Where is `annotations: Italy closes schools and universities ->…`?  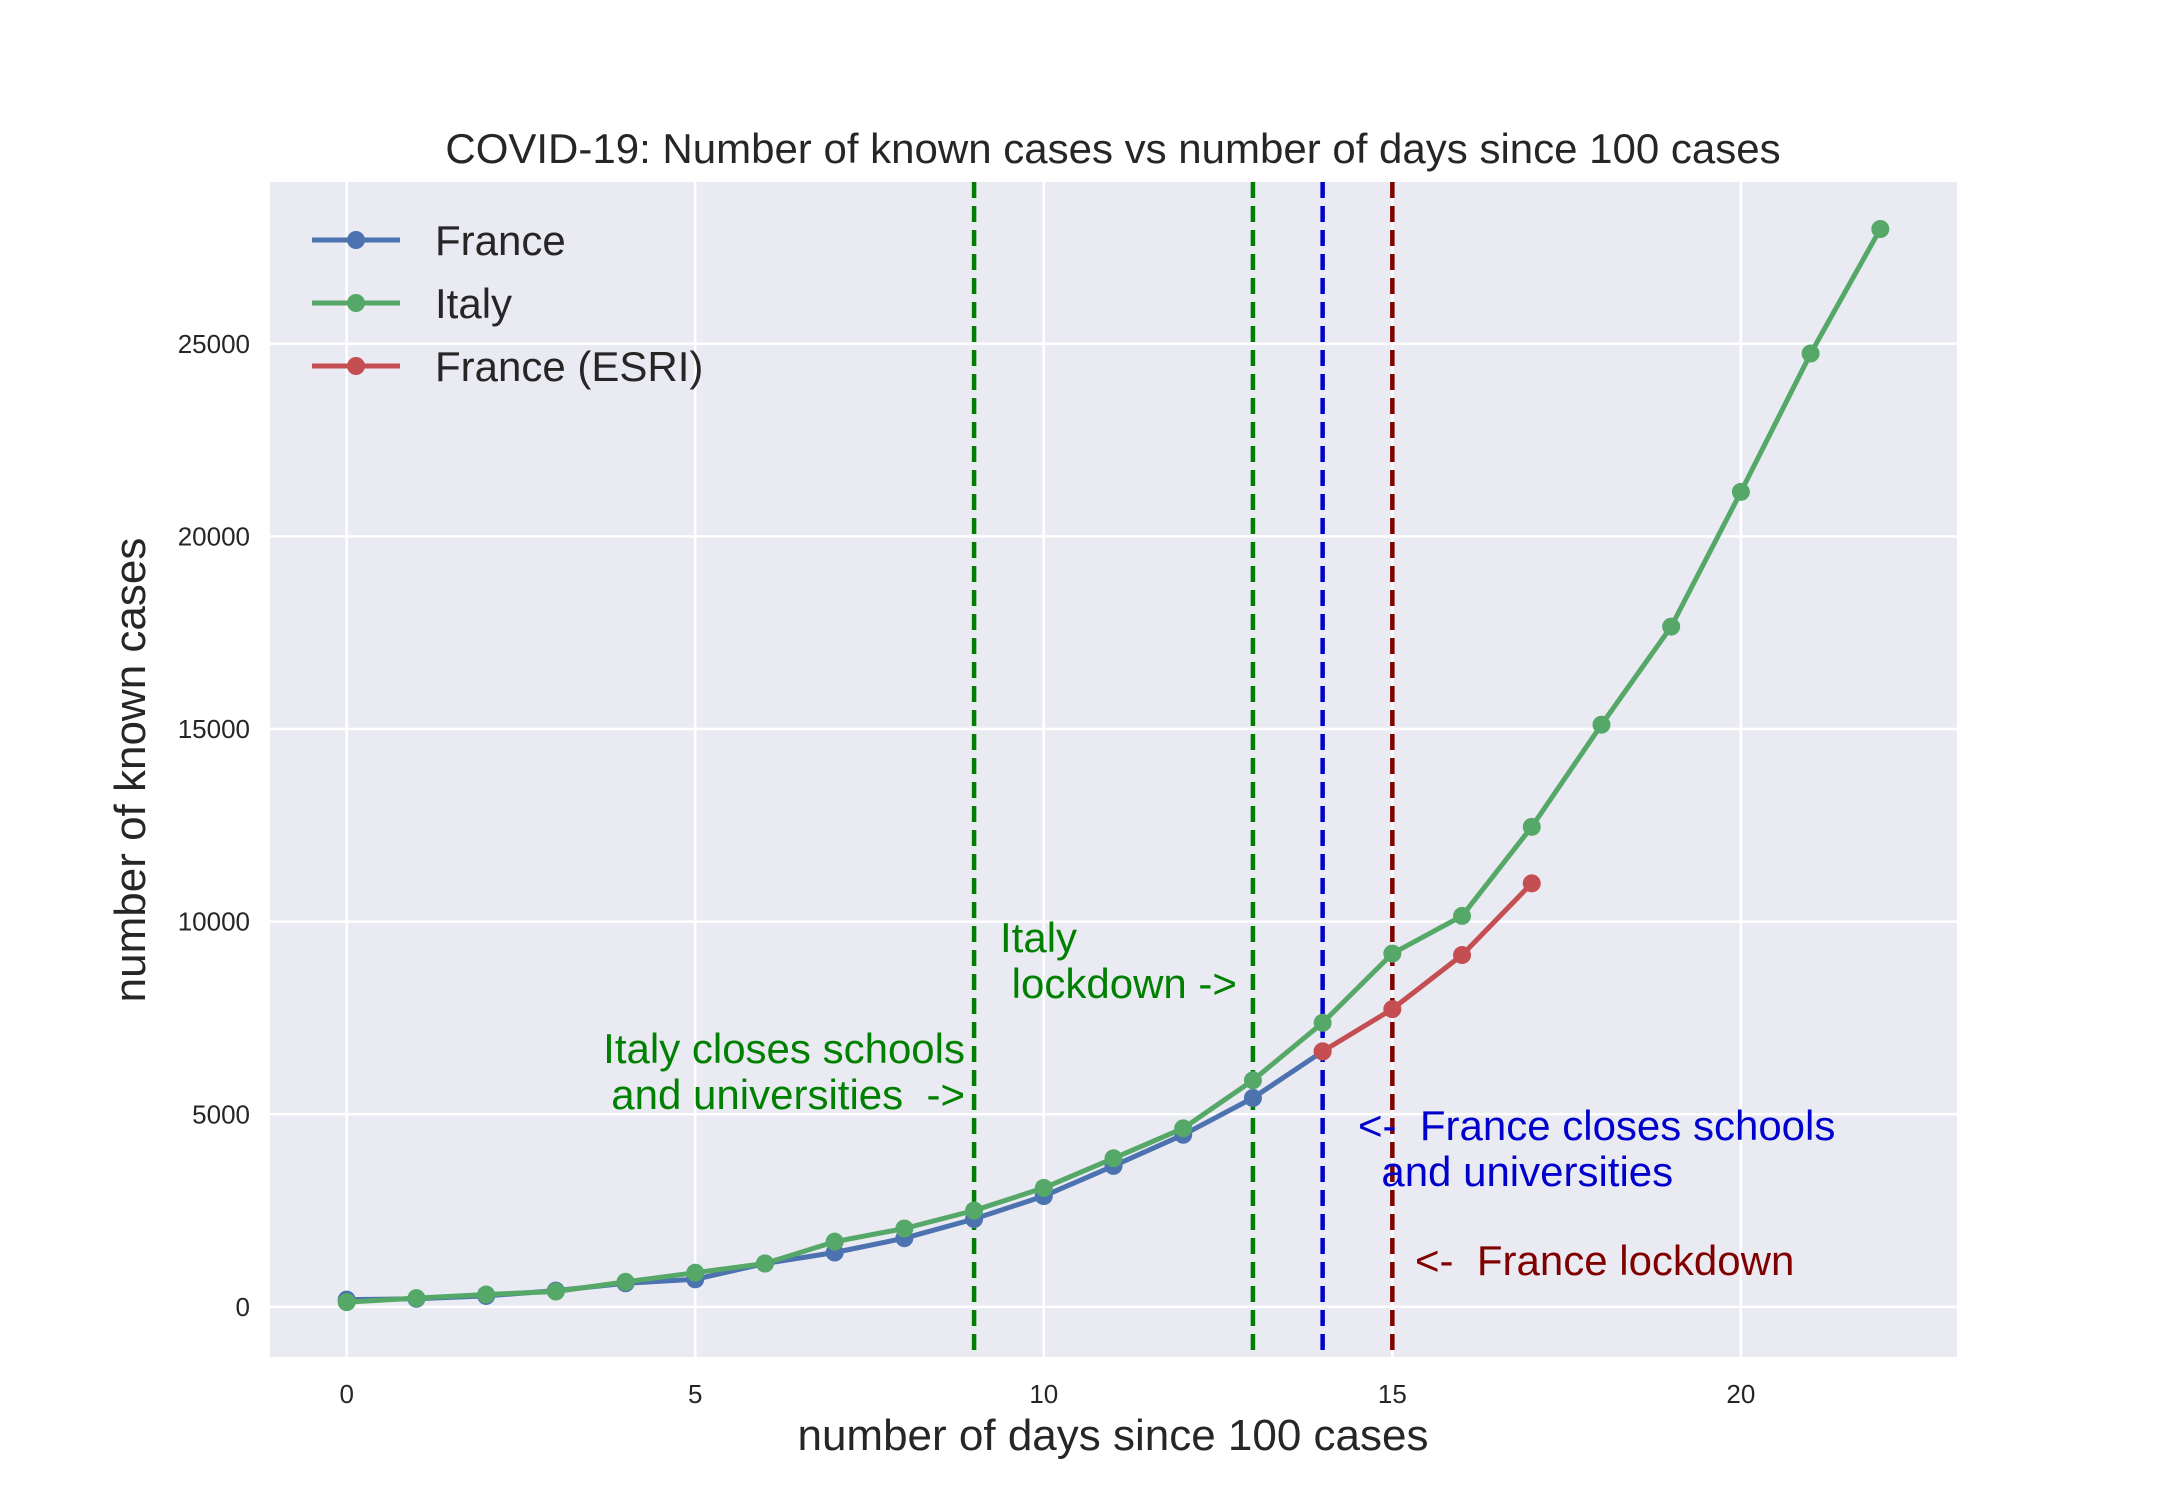
annotations: Italy closes schools and universities ->… is located at coordinates (1218, 1099).